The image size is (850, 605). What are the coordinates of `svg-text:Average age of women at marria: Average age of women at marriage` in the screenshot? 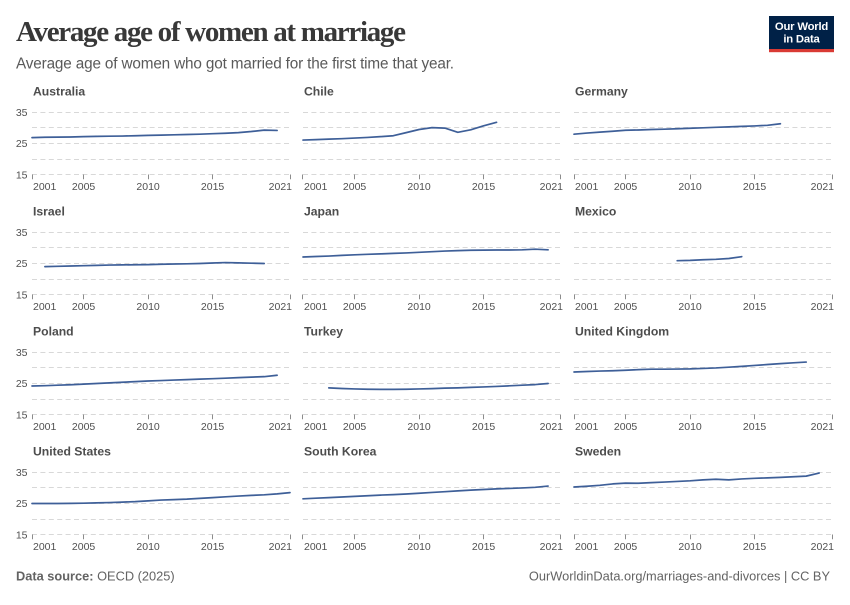 It's located at (211, 32).